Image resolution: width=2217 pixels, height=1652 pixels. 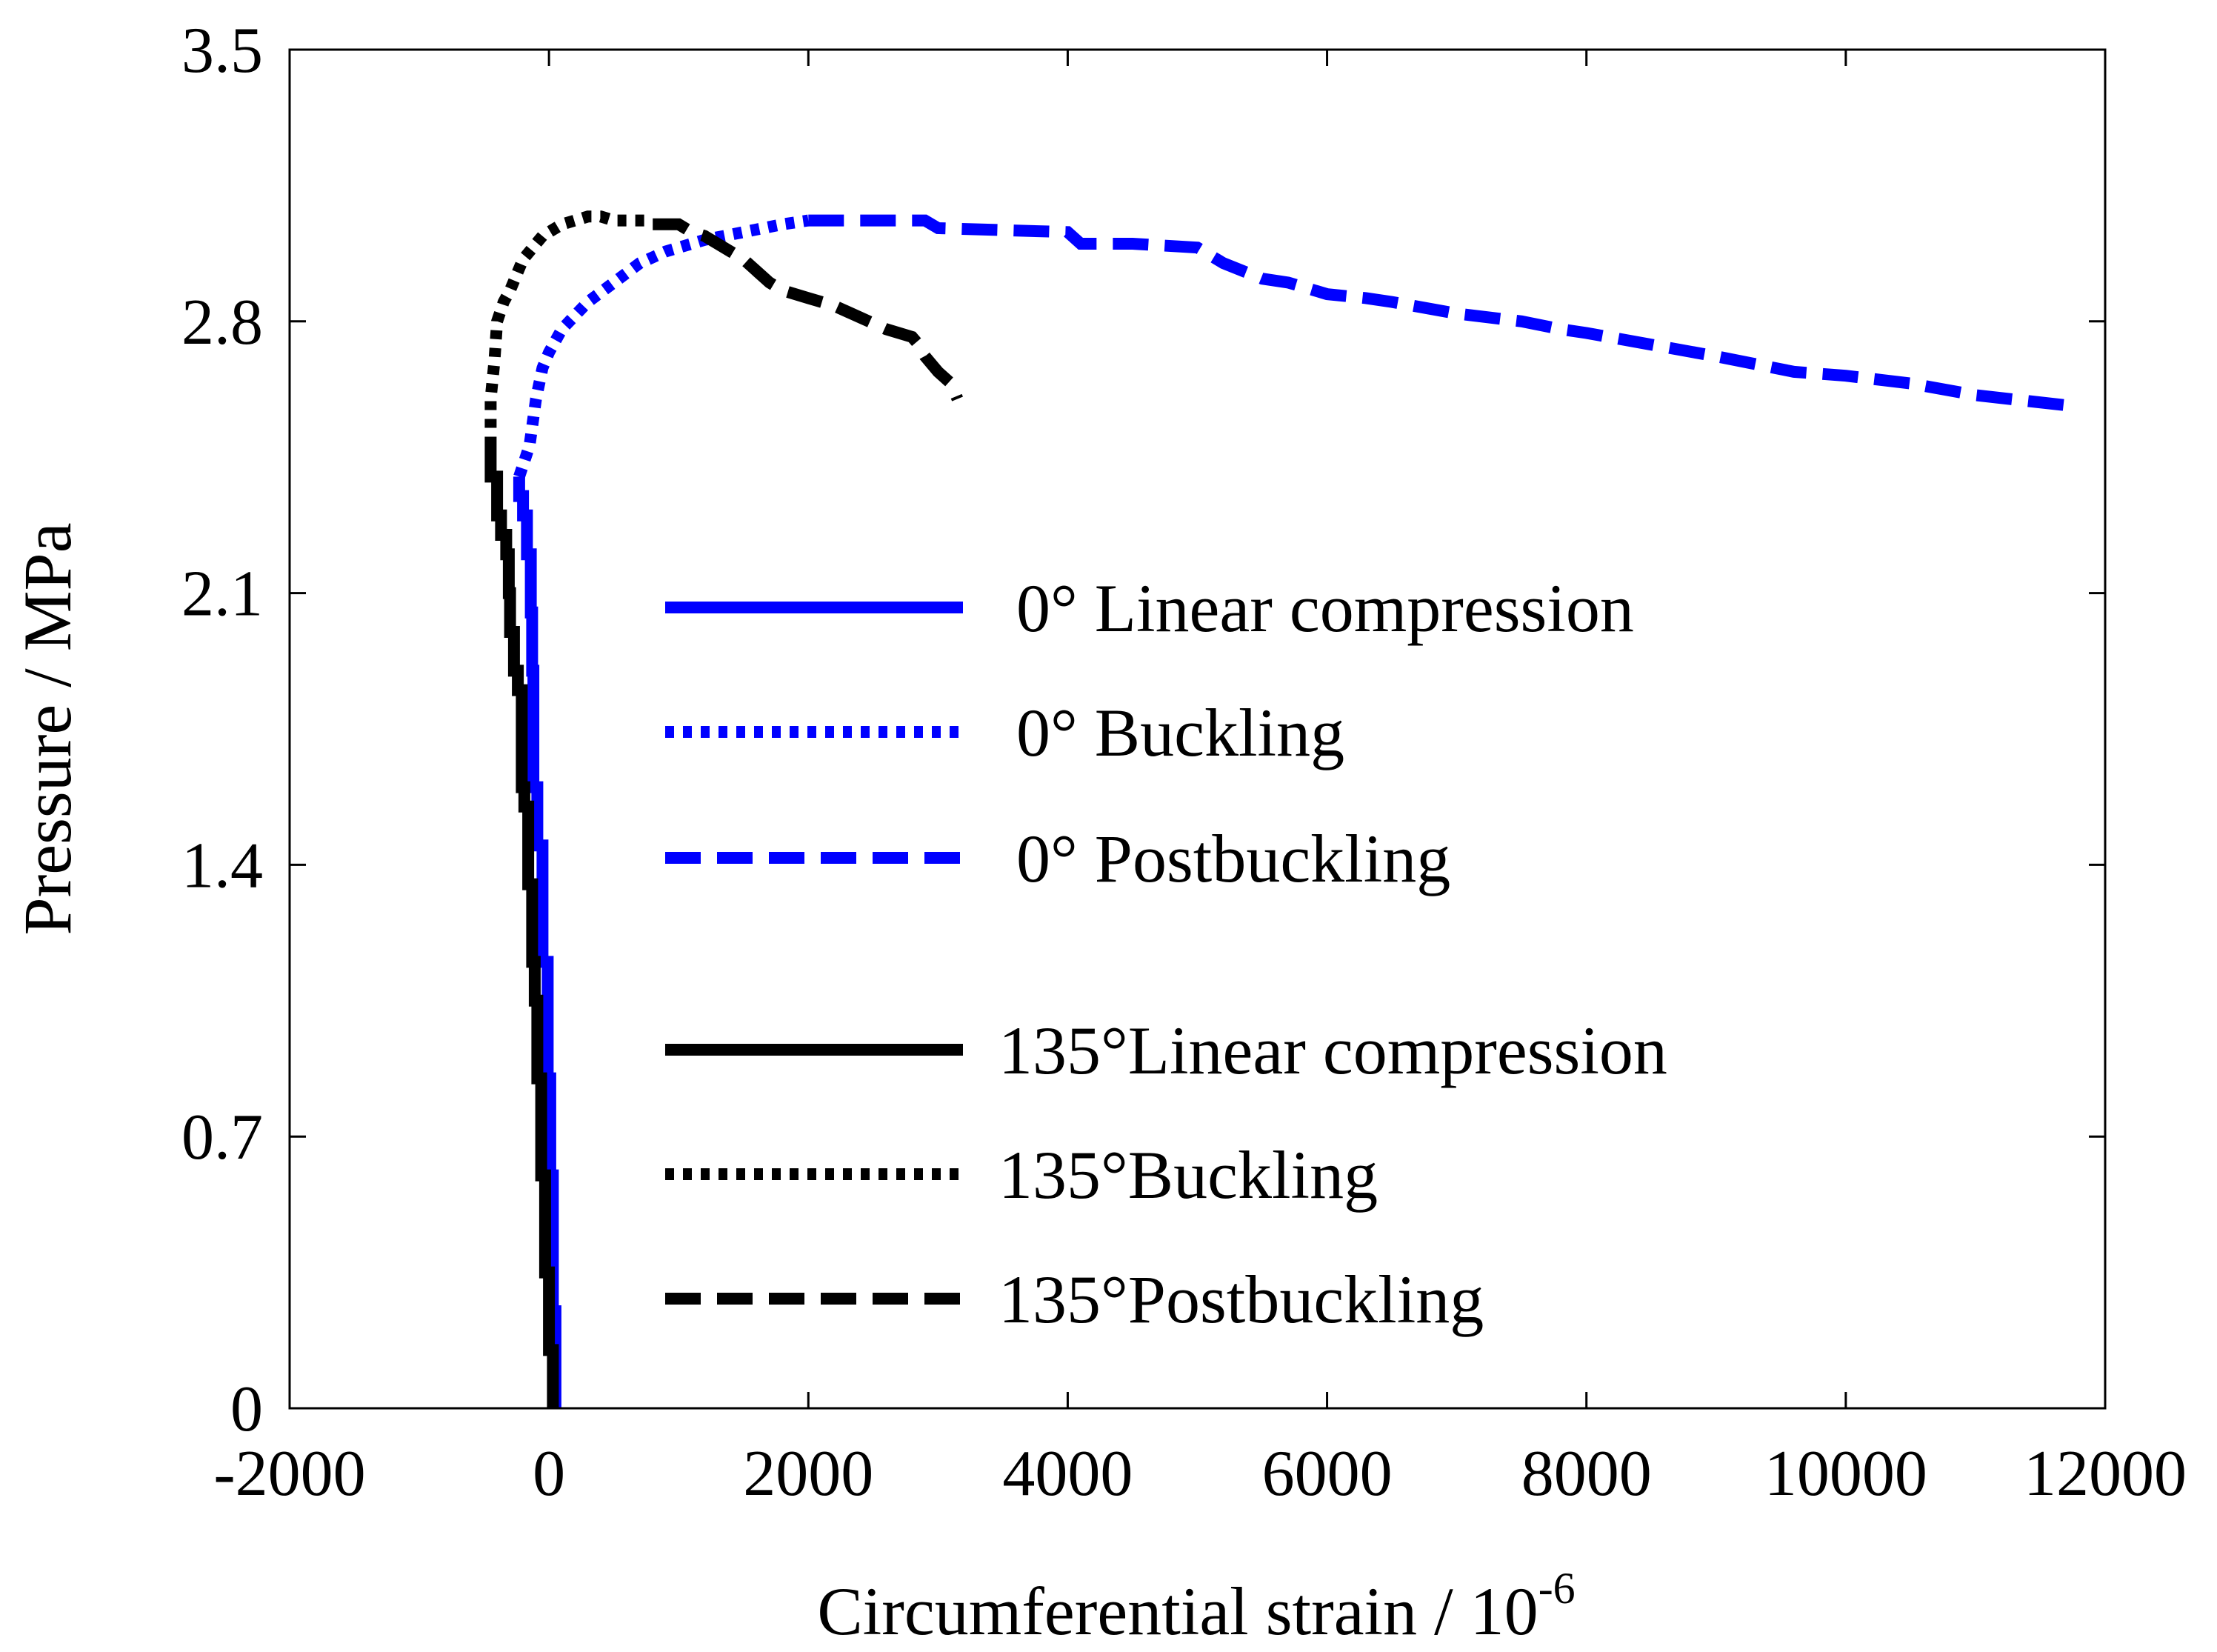 I want to click on x-tick-label: 2000, so click(x=808, y=1474).